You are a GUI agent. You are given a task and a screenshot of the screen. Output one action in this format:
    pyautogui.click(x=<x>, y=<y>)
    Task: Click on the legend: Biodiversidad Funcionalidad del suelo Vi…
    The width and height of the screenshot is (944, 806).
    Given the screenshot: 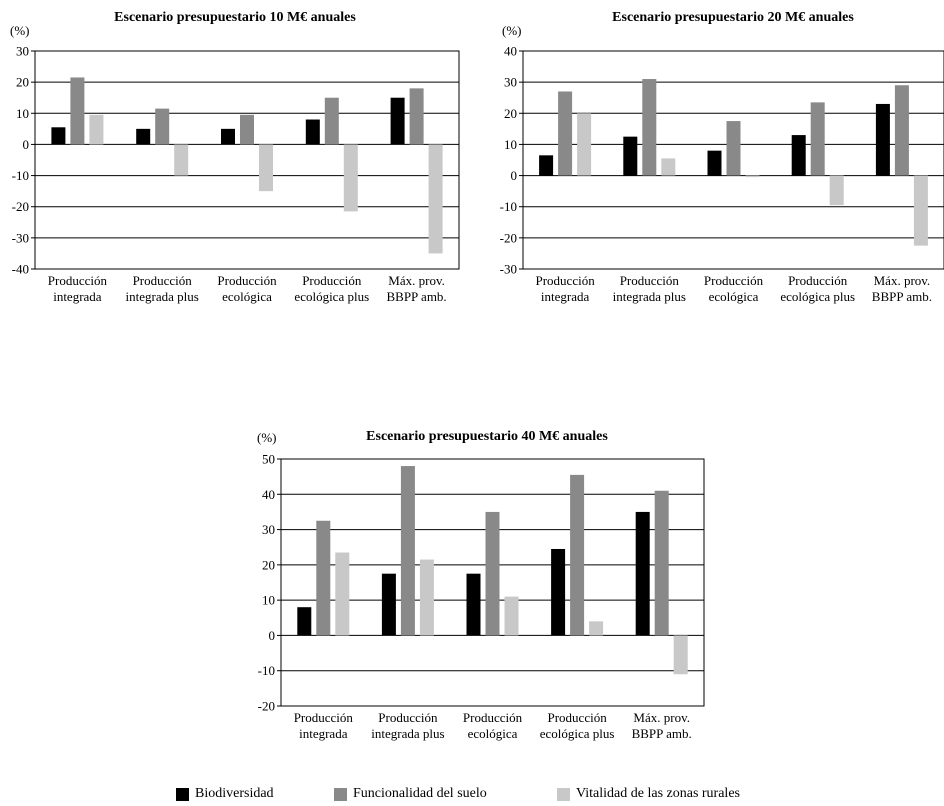 What is the action you would take?
    pyautogui.click(x=472, y=796)
    